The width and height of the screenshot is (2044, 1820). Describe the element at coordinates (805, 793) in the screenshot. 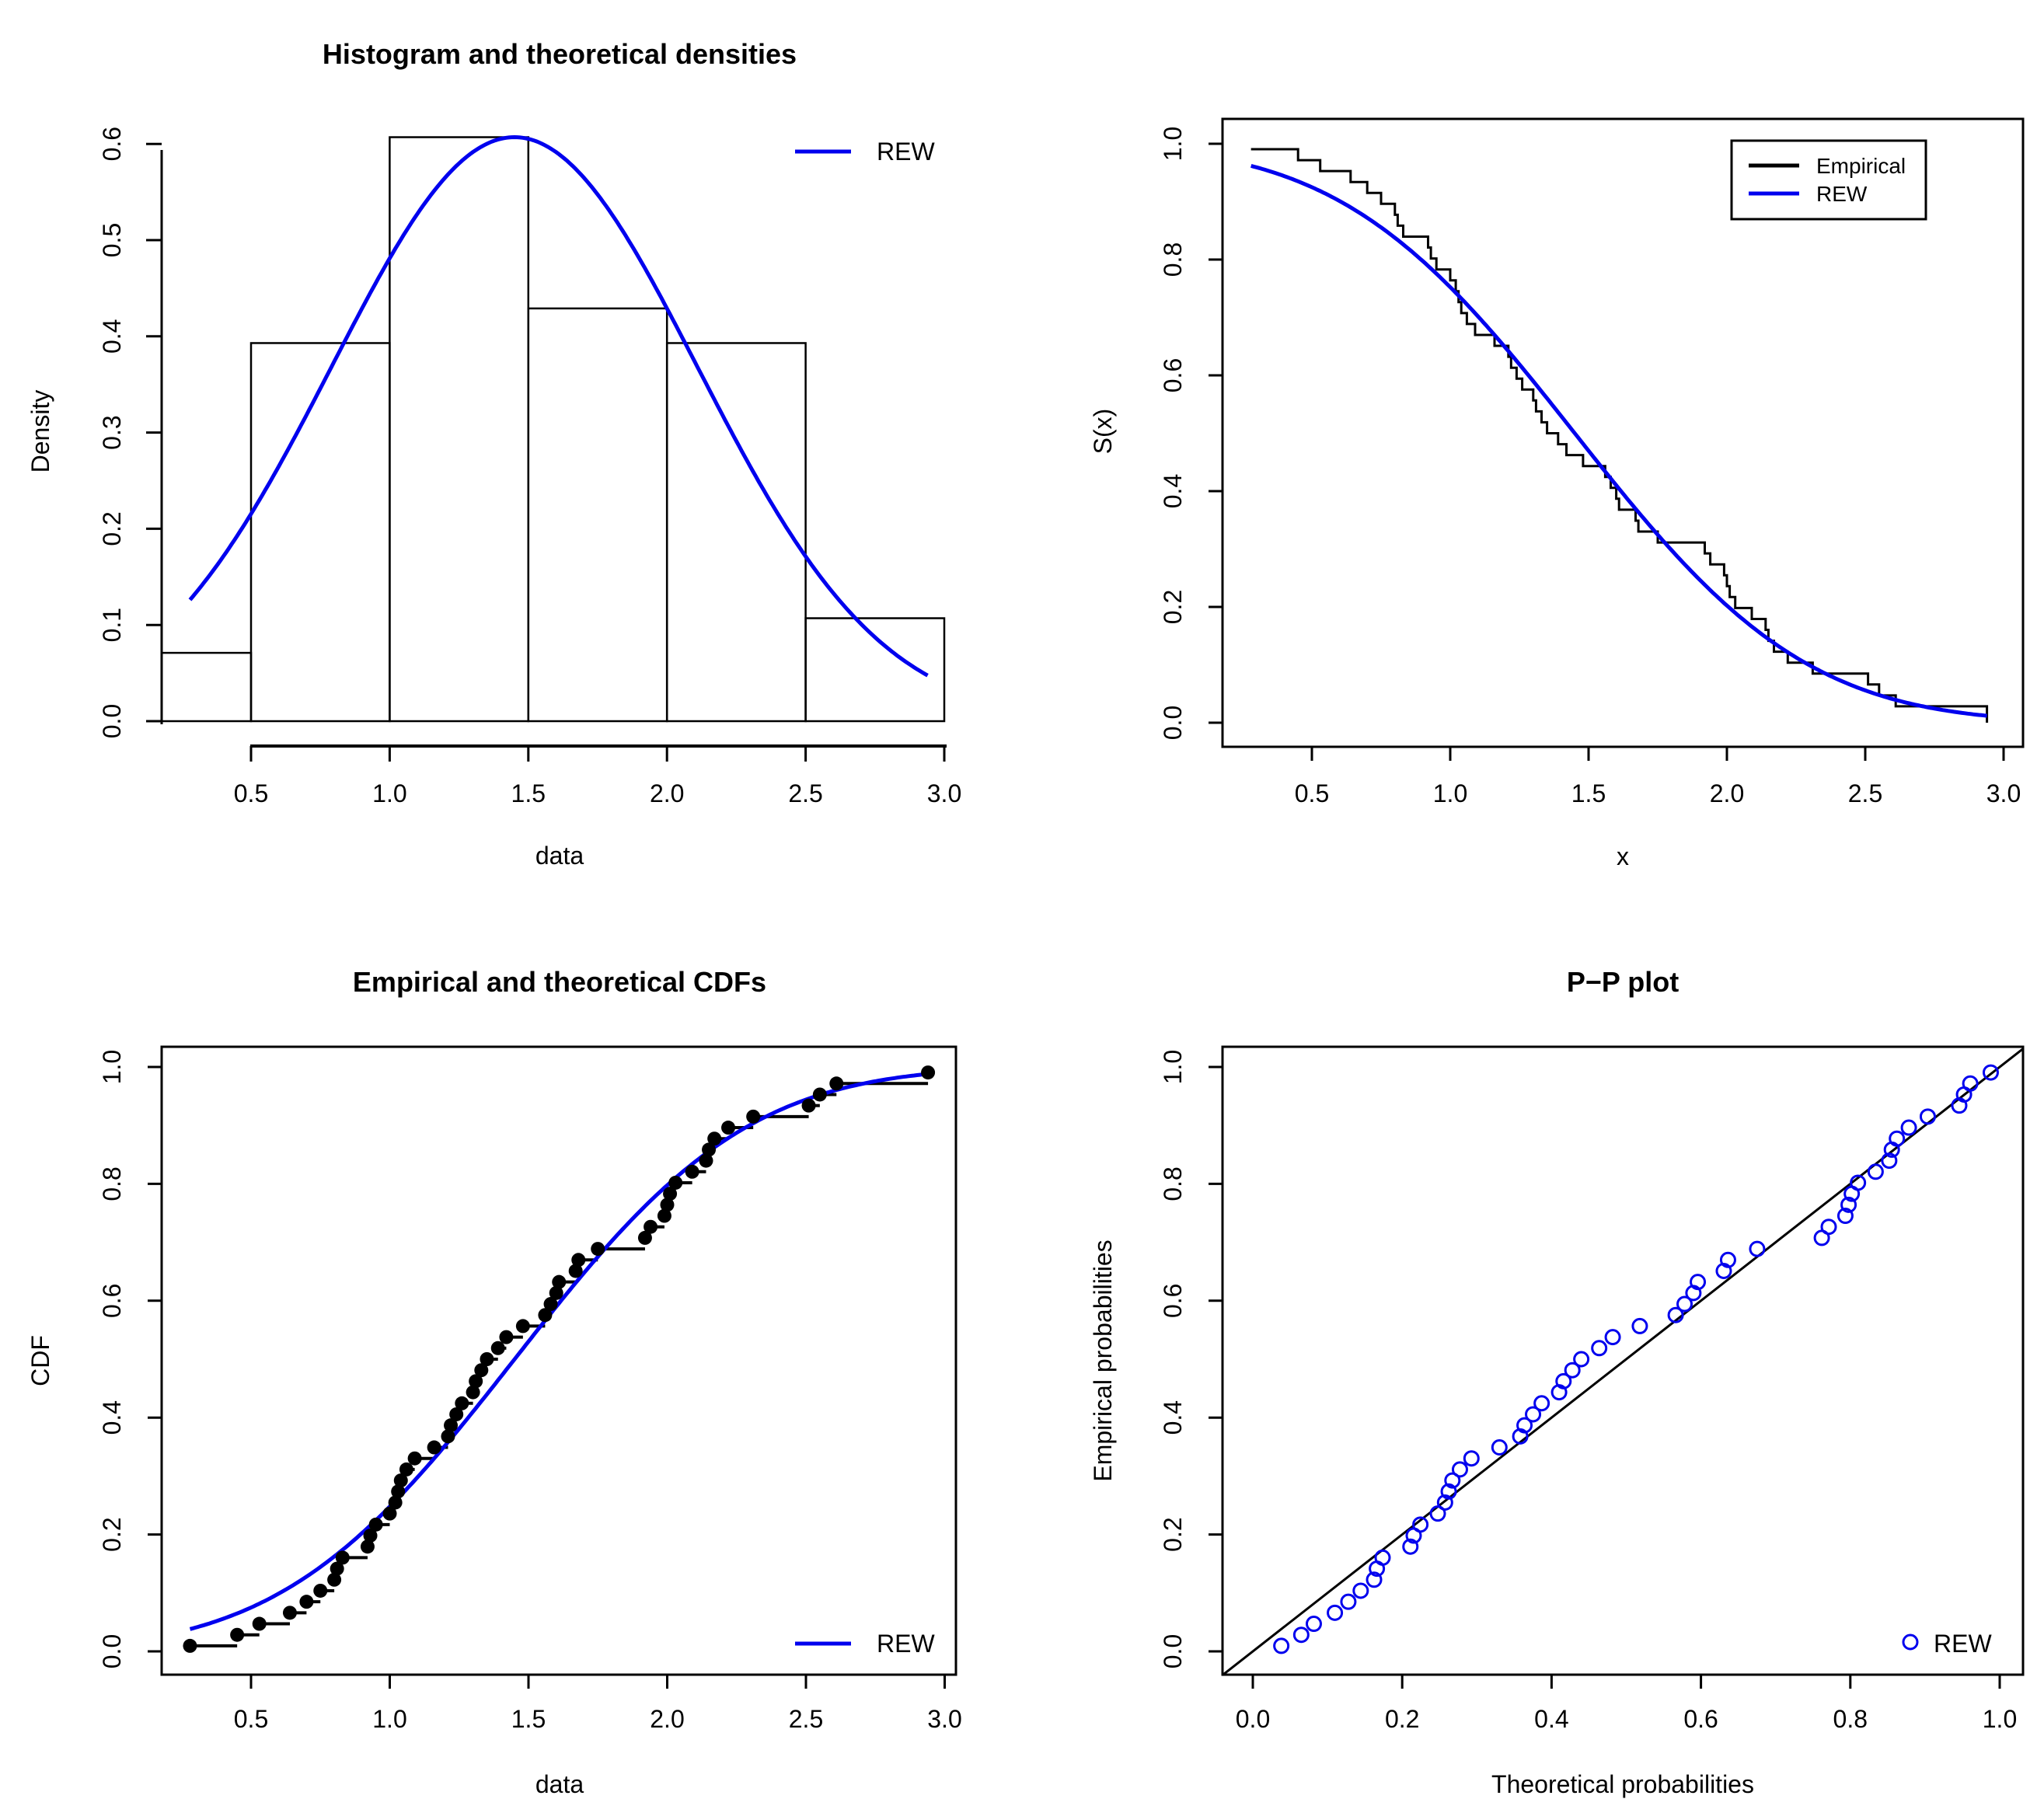

I see `x-tick-label: 2.5` at that location.